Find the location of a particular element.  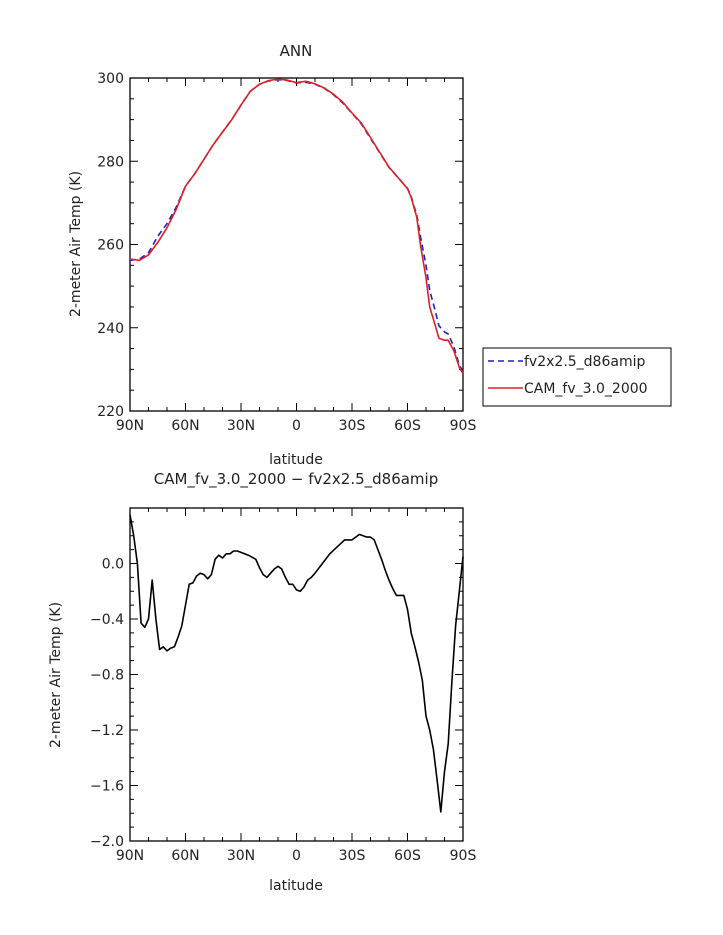

legend-label-cam: CAM_fv_3.0_2000 is located at coordinates (586, 389).